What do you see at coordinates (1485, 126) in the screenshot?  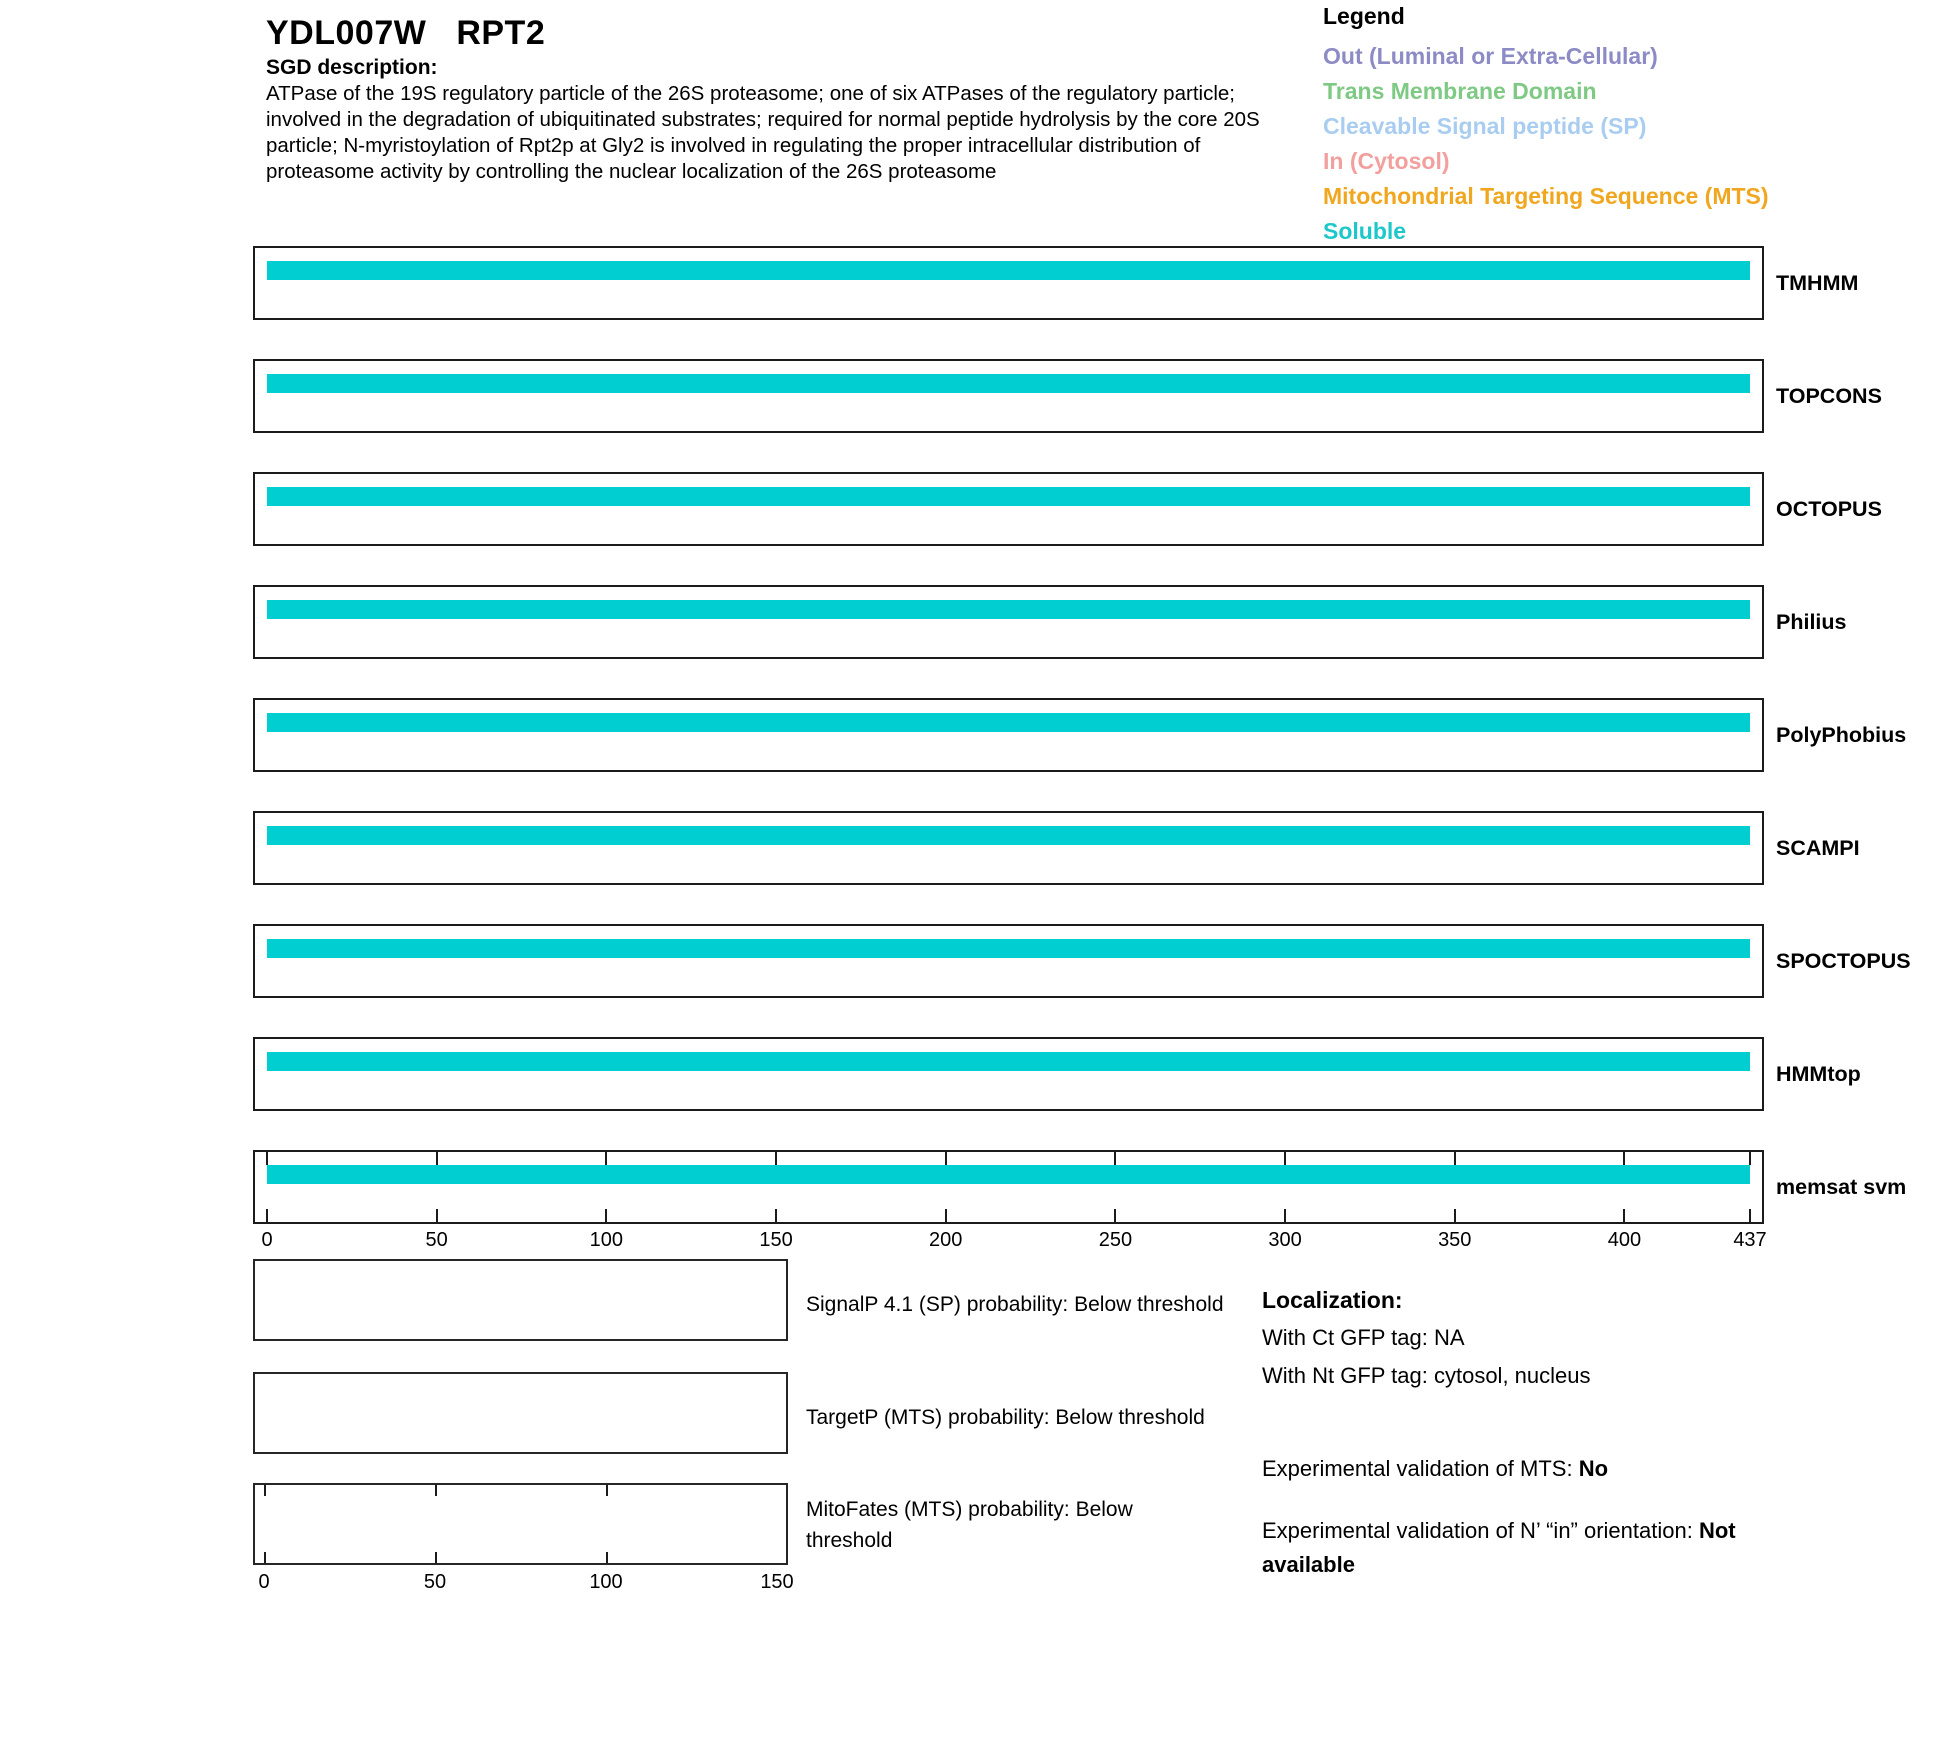 I see `legend-item-cleavable: Cleavable Signal peptide (SP)` at bounding box center [1485, 126].